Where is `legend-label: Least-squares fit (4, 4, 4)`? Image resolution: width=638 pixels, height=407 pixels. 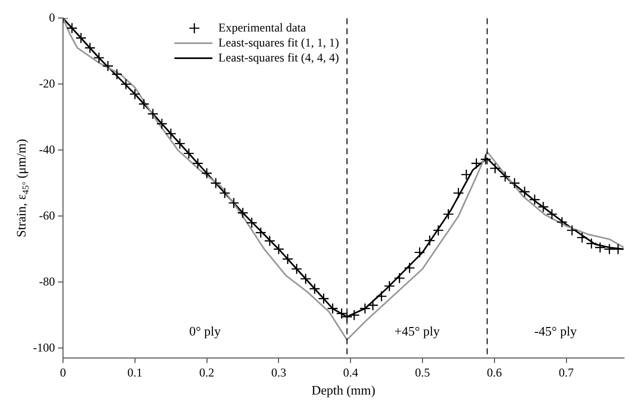 legend-label: Least-squares fit (4, 4, 4) is located at coordinates (279, 57).